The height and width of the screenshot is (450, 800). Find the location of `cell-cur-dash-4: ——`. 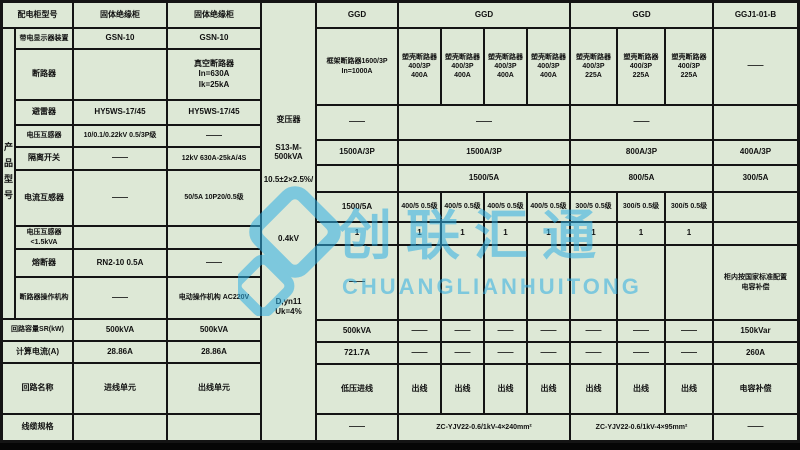

cell-cur-dash-4: —— is located at coordinates (548, 353).